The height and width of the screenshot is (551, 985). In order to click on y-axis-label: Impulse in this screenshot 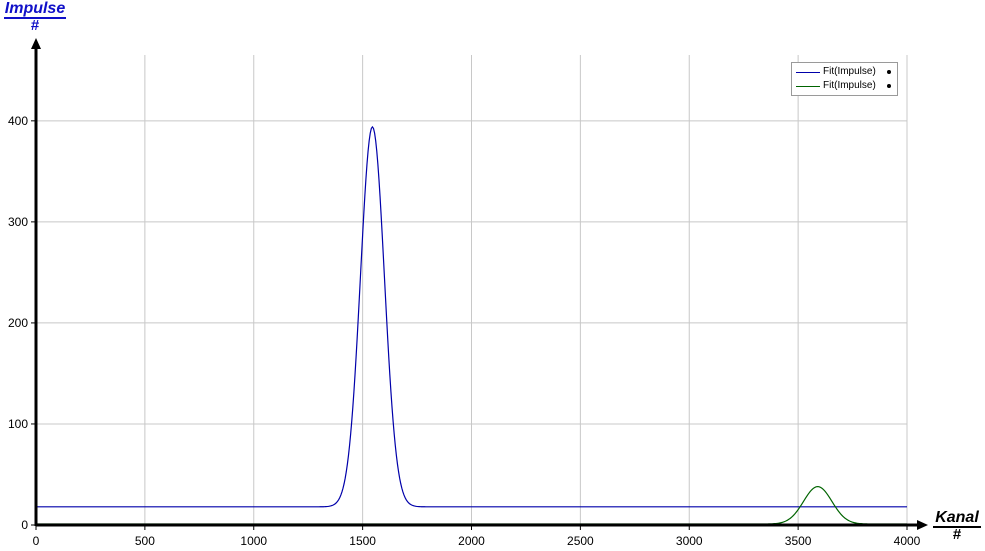, I will do `click(35, 9)`.